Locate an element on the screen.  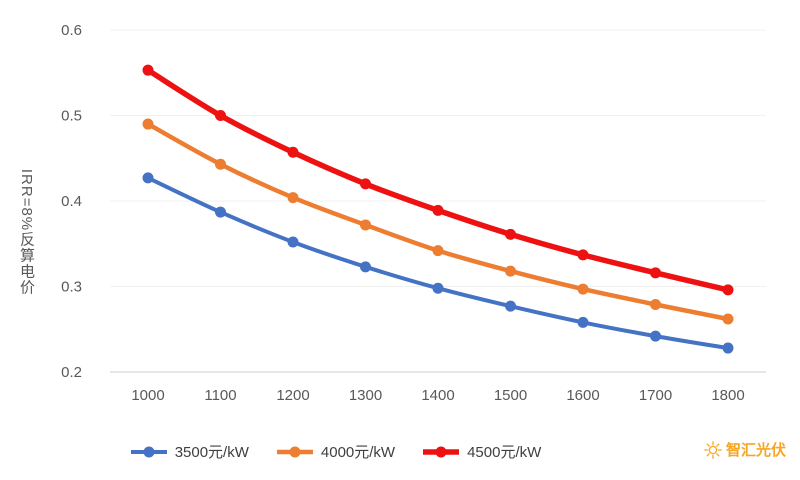
legend-label: 4000元/kW is located at coordinates (358, 452).